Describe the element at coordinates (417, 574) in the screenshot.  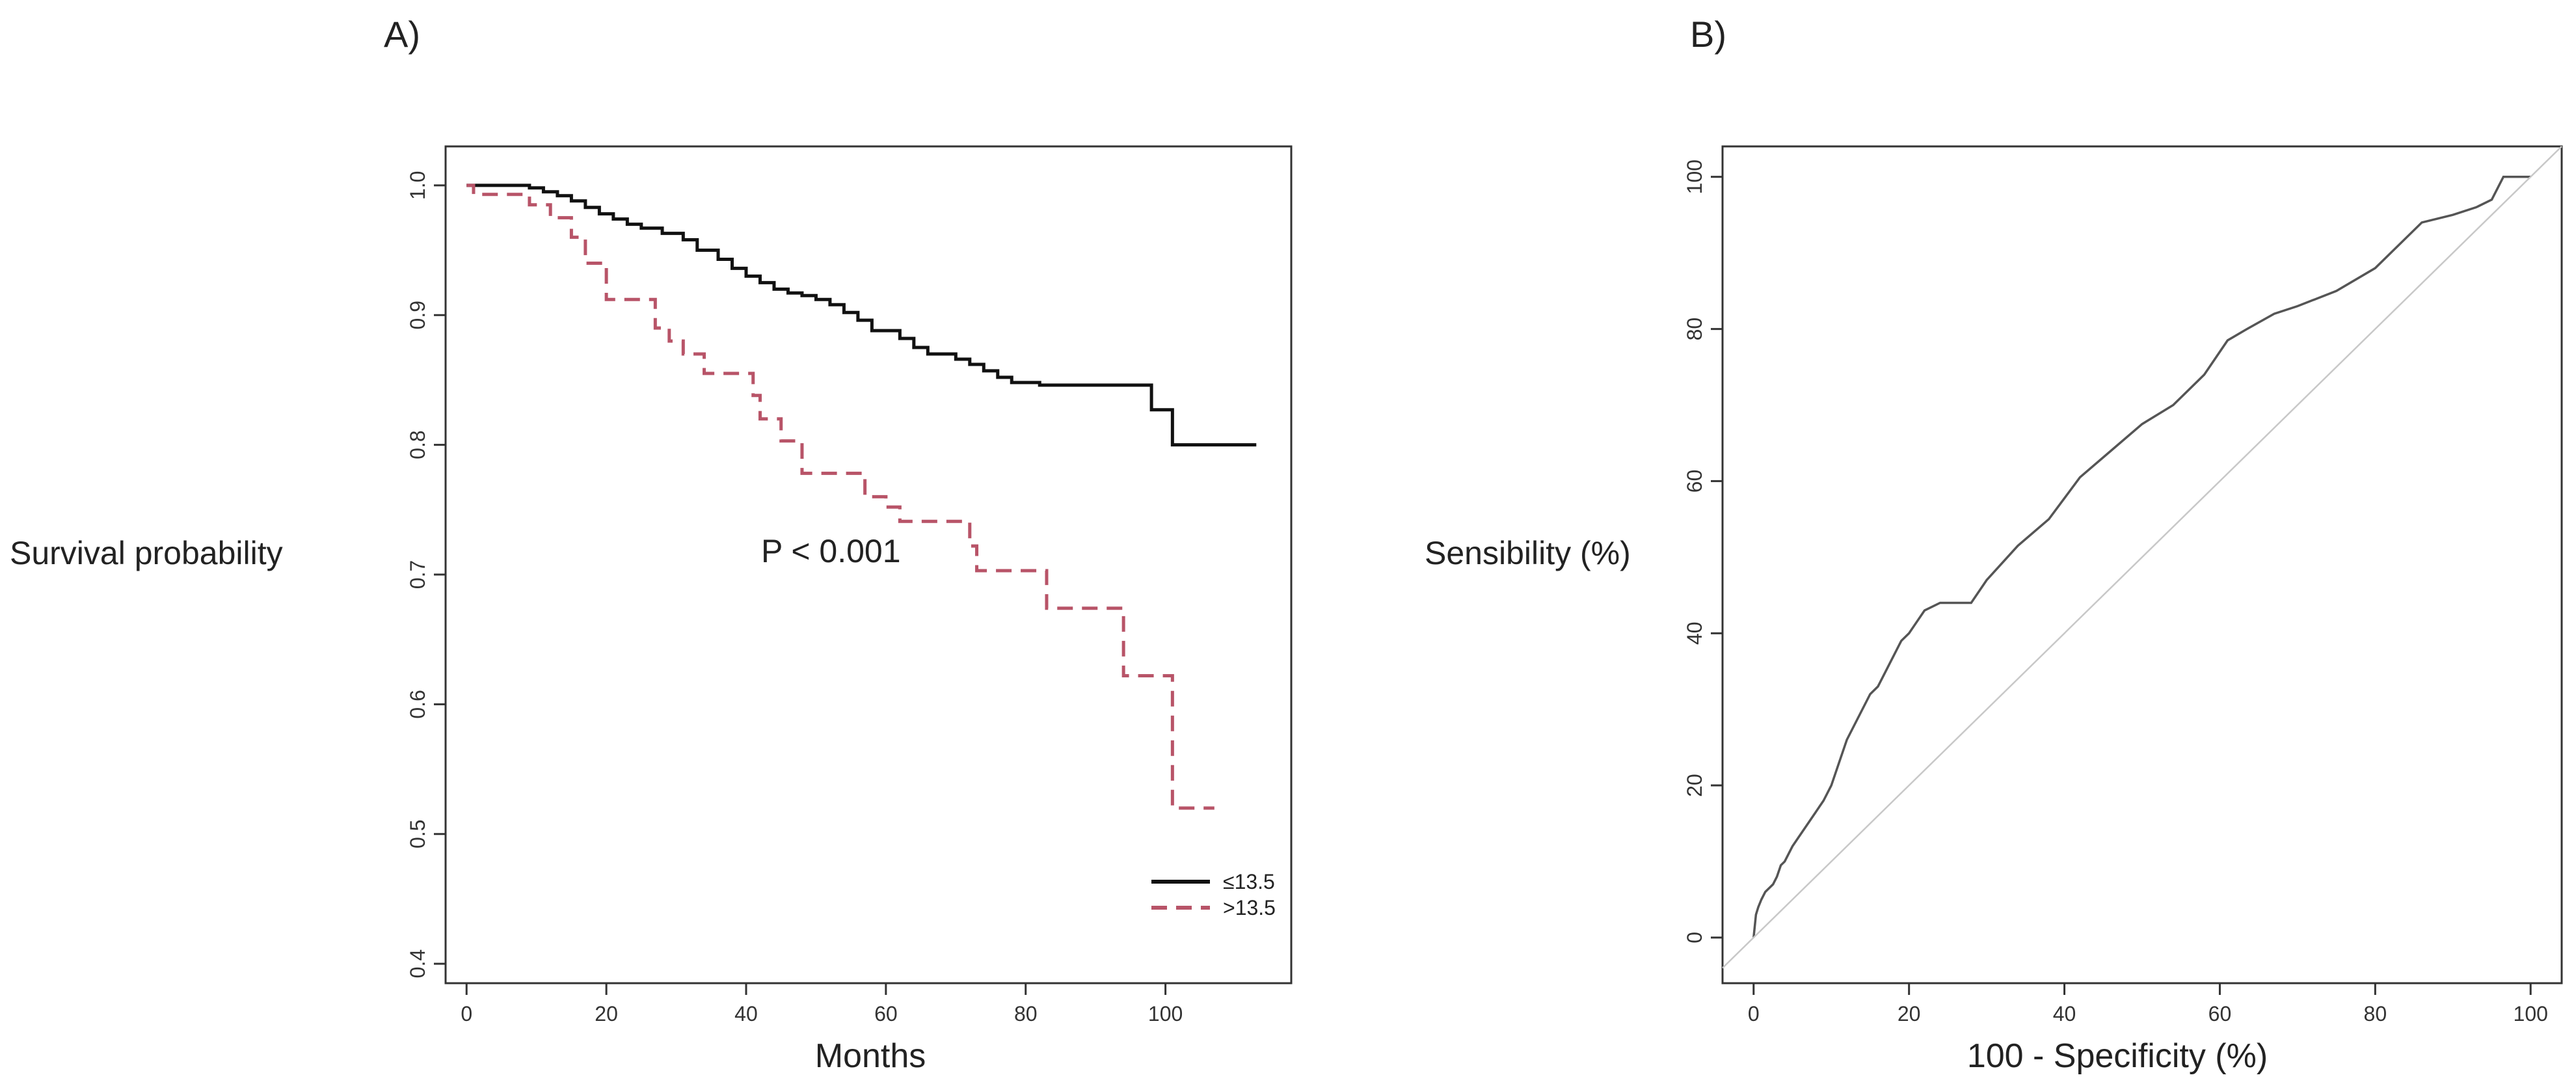
I see `y-tick-label-a: 0.7` at that location.